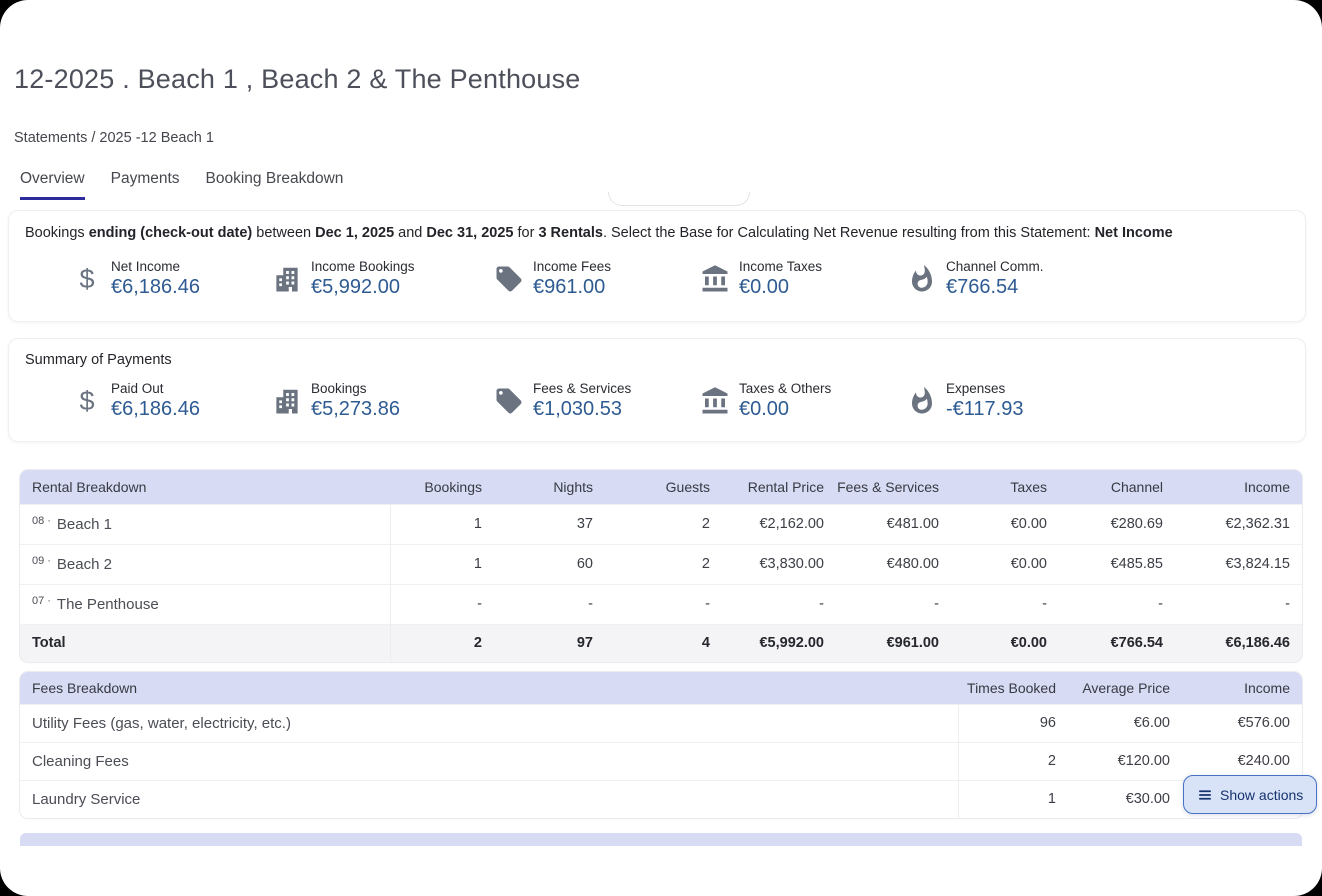 This screenshot has width=1322, height=896. I want to click on rental-name-cell: 07 · The Penthouse, so click(205, 603).